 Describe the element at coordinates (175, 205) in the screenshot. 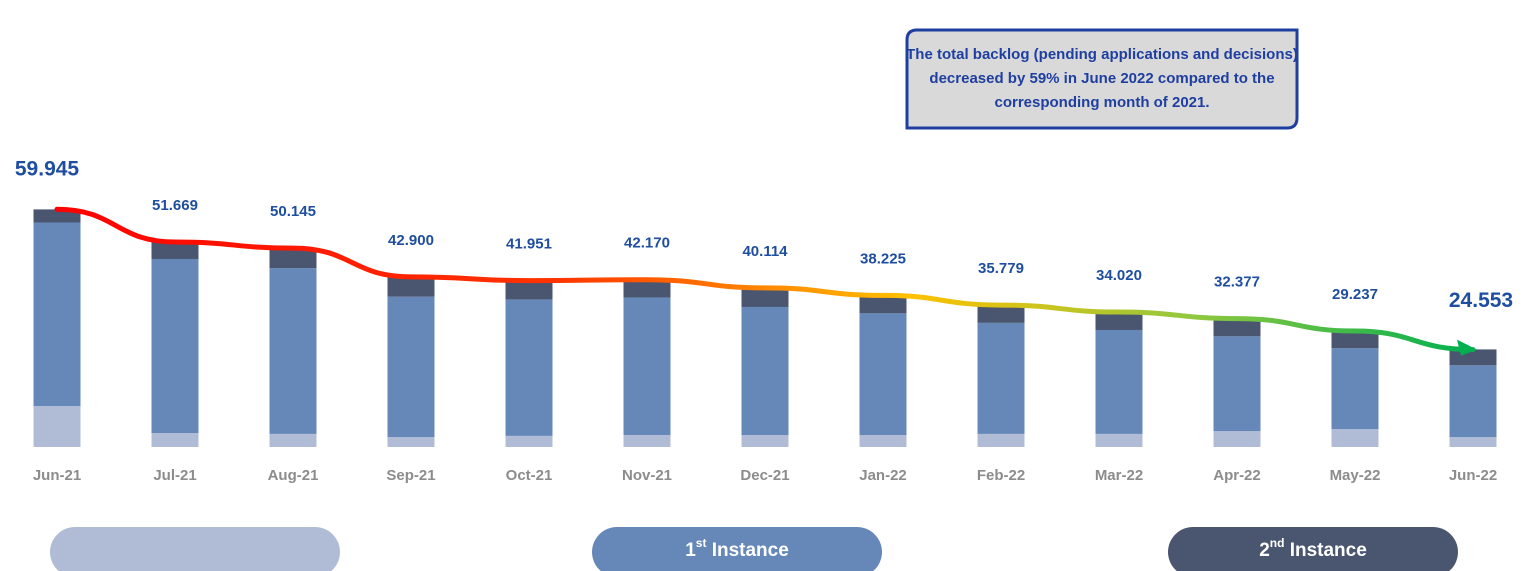

I see `total-label: 51.669` at that location.